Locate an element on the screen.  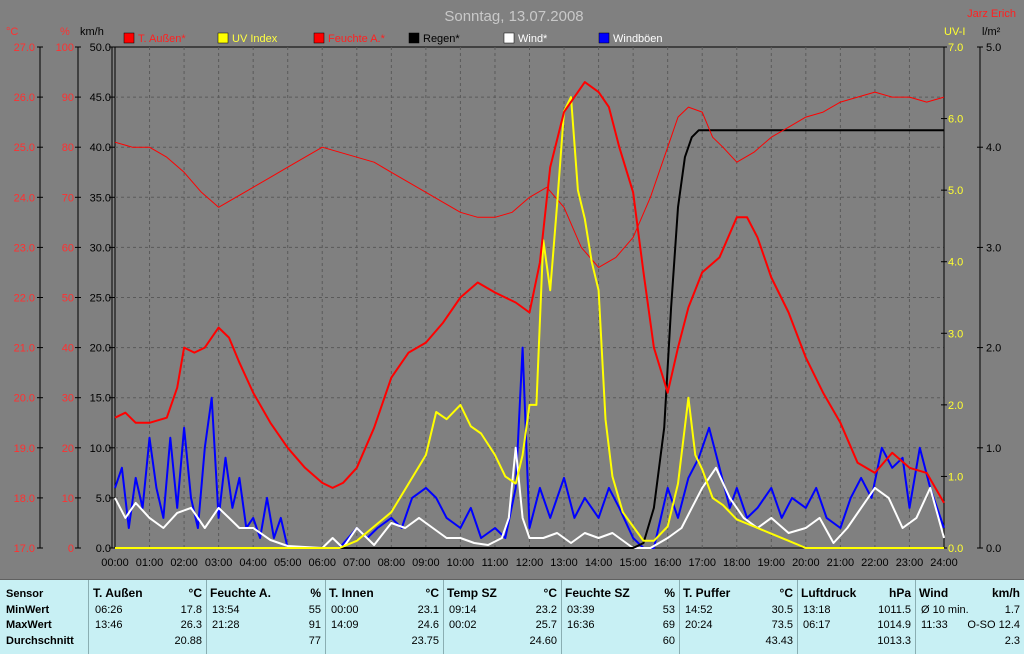
uv-axis-tick-label: 5.0 is located at coordinates (955, 191).